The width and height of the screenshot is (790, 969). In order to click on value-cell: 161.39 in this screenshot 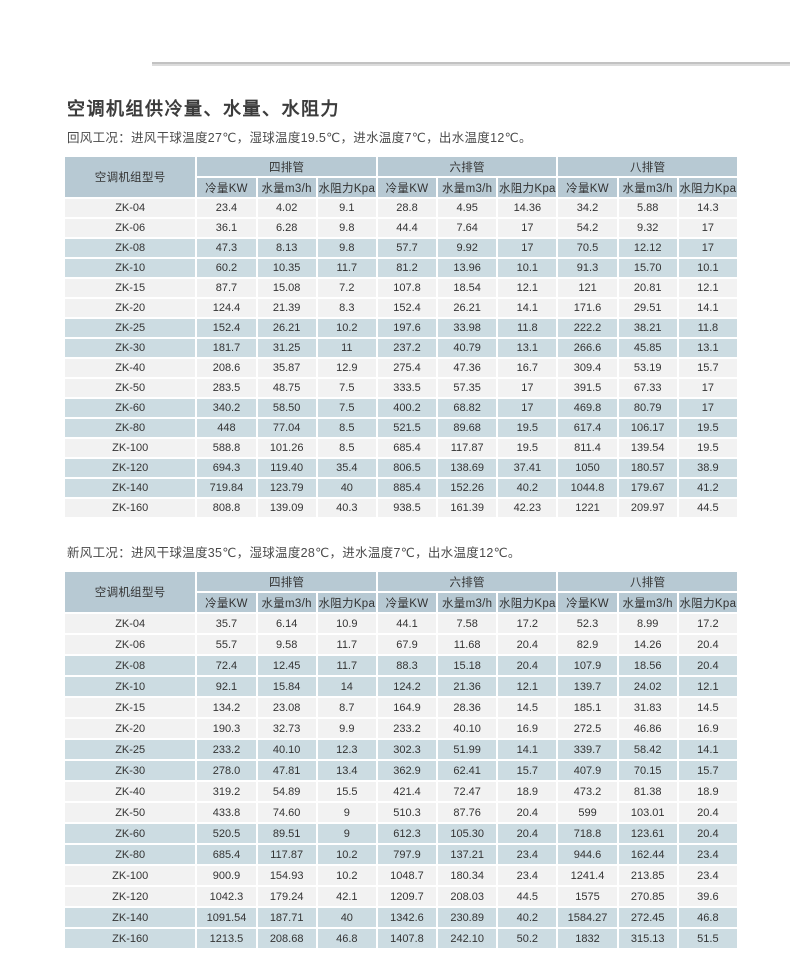, I will do `click(467, 508)`.